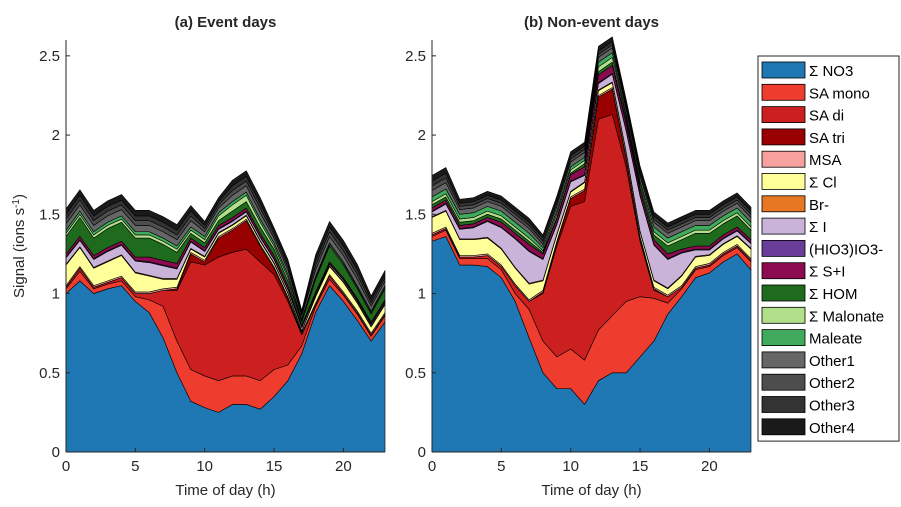  Describe the element at coordinates (846, 316) in the screenshot. I see `legend-label: Σ Malonate` at that location.